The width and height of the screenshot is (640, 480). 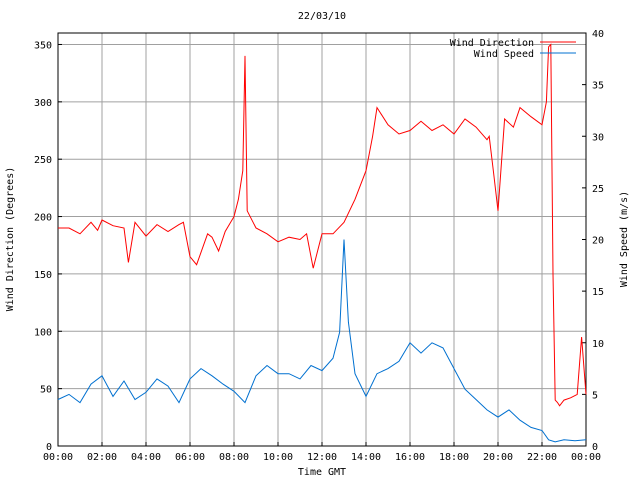 I want to click on x-tick-label: 14:00, so click(x=366, y=457).